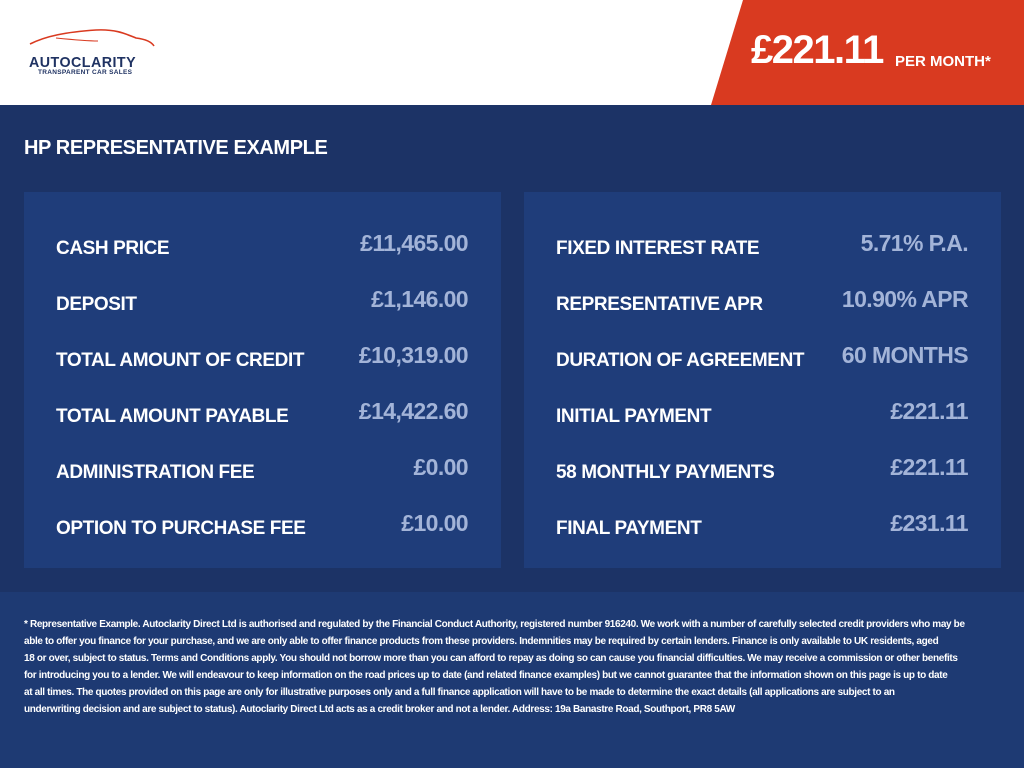 The height and width of the screenshot is (768, 1024). Describe the element at coordinates (92, 38) in the screenshot. I see `car-outline-icon` at that location.